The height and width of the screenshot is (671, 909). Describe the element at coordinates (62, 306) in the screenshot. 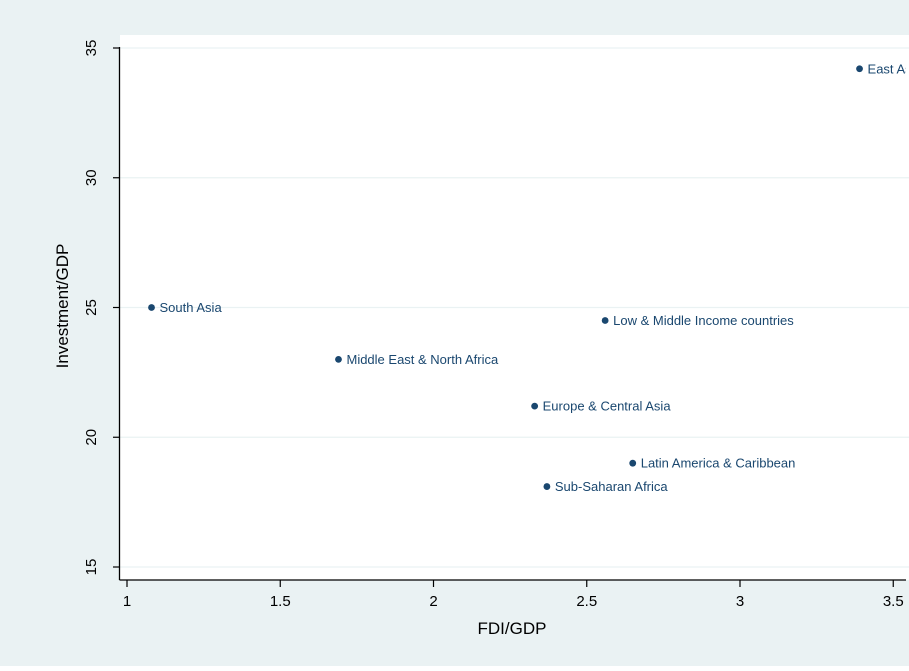

I see `y-axis-title: Investment/GDP` at that location.